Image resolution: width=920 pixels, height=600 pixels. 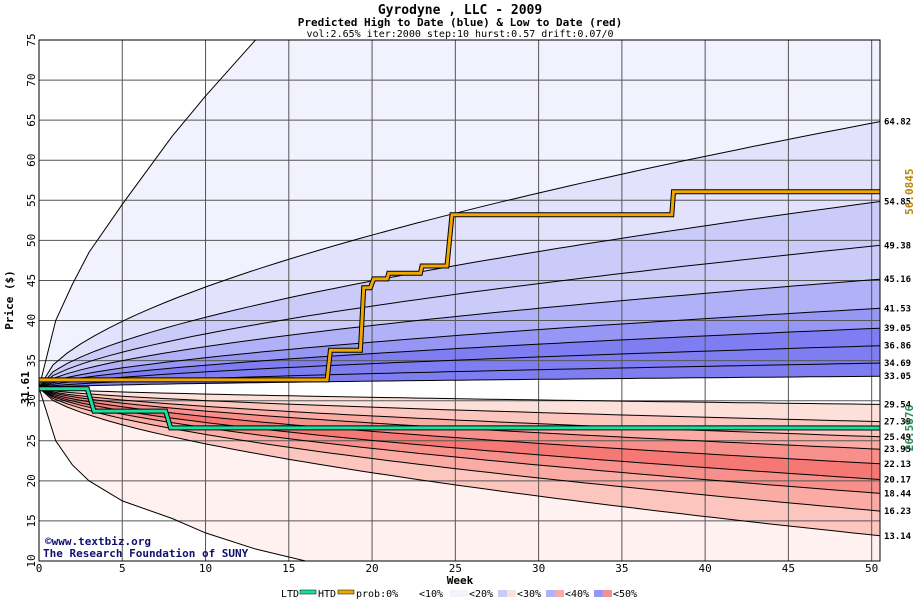 I want to click on legend-lt20-label: <20%, so click(x=481, y=594).